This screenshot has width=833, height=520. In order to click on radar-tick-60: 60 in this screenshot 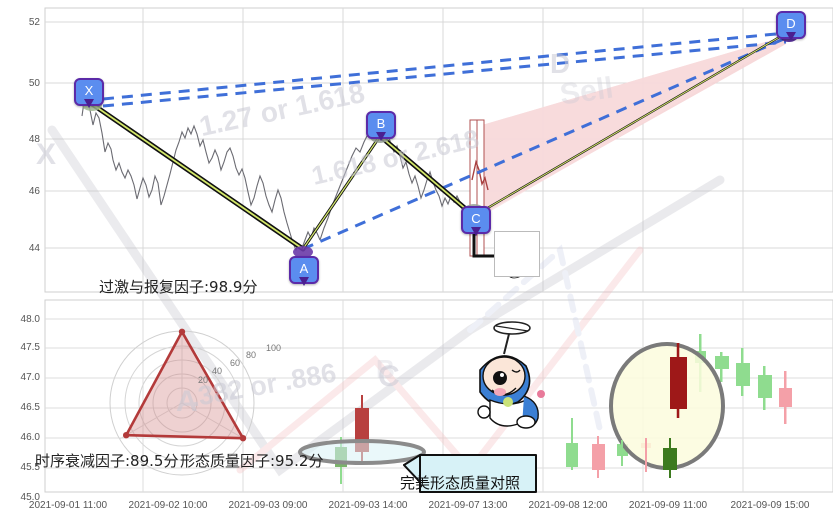, I will do `click(235, 363)`.